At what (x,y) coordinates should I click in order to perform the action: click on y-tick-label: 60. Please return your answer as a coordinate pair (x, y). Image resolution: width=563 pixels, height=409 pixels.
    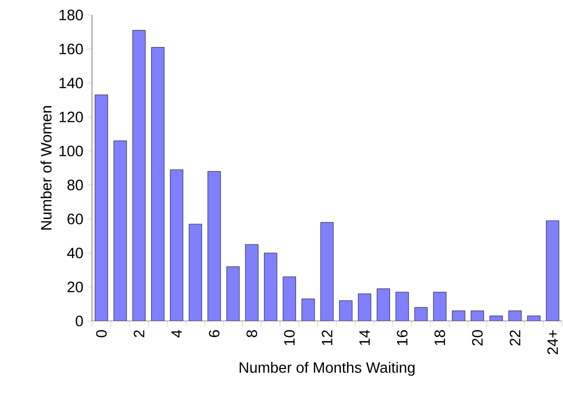
    Looking at the image, I should click on (75, 219).